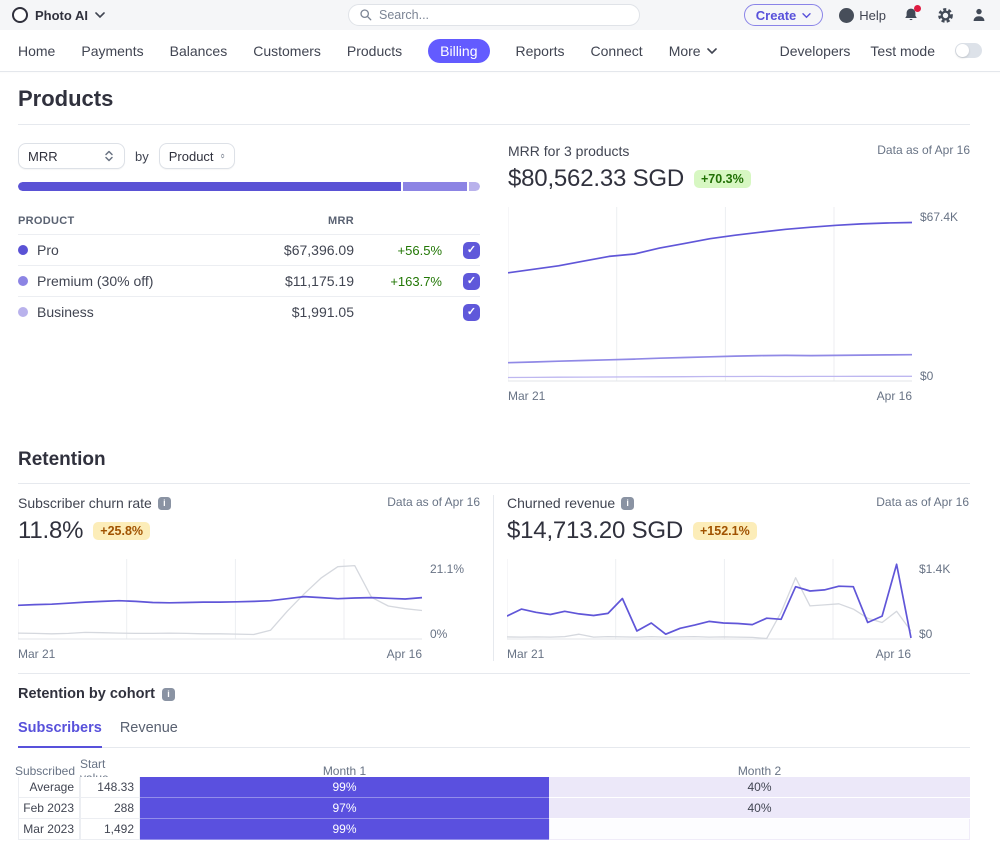  I want to click on test-mode-toggle, so click(968, 50).